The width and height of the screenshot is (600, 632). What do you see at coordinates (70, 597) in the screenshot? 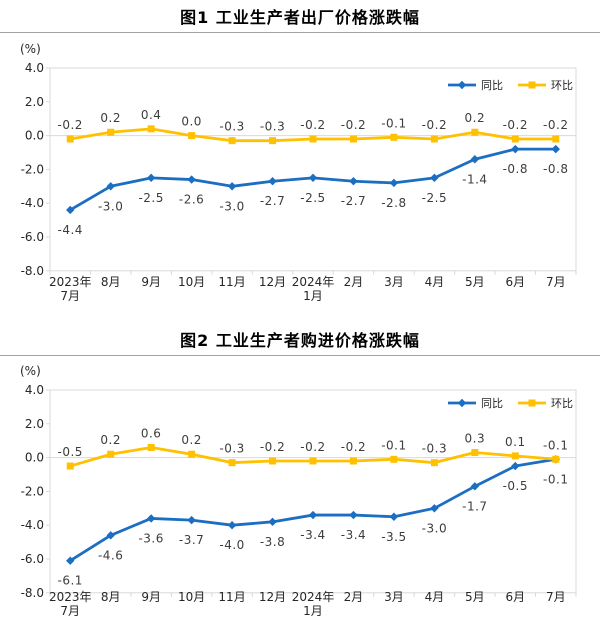
I see `x-tick-label: 2023年` at bounding box center [70, 597].